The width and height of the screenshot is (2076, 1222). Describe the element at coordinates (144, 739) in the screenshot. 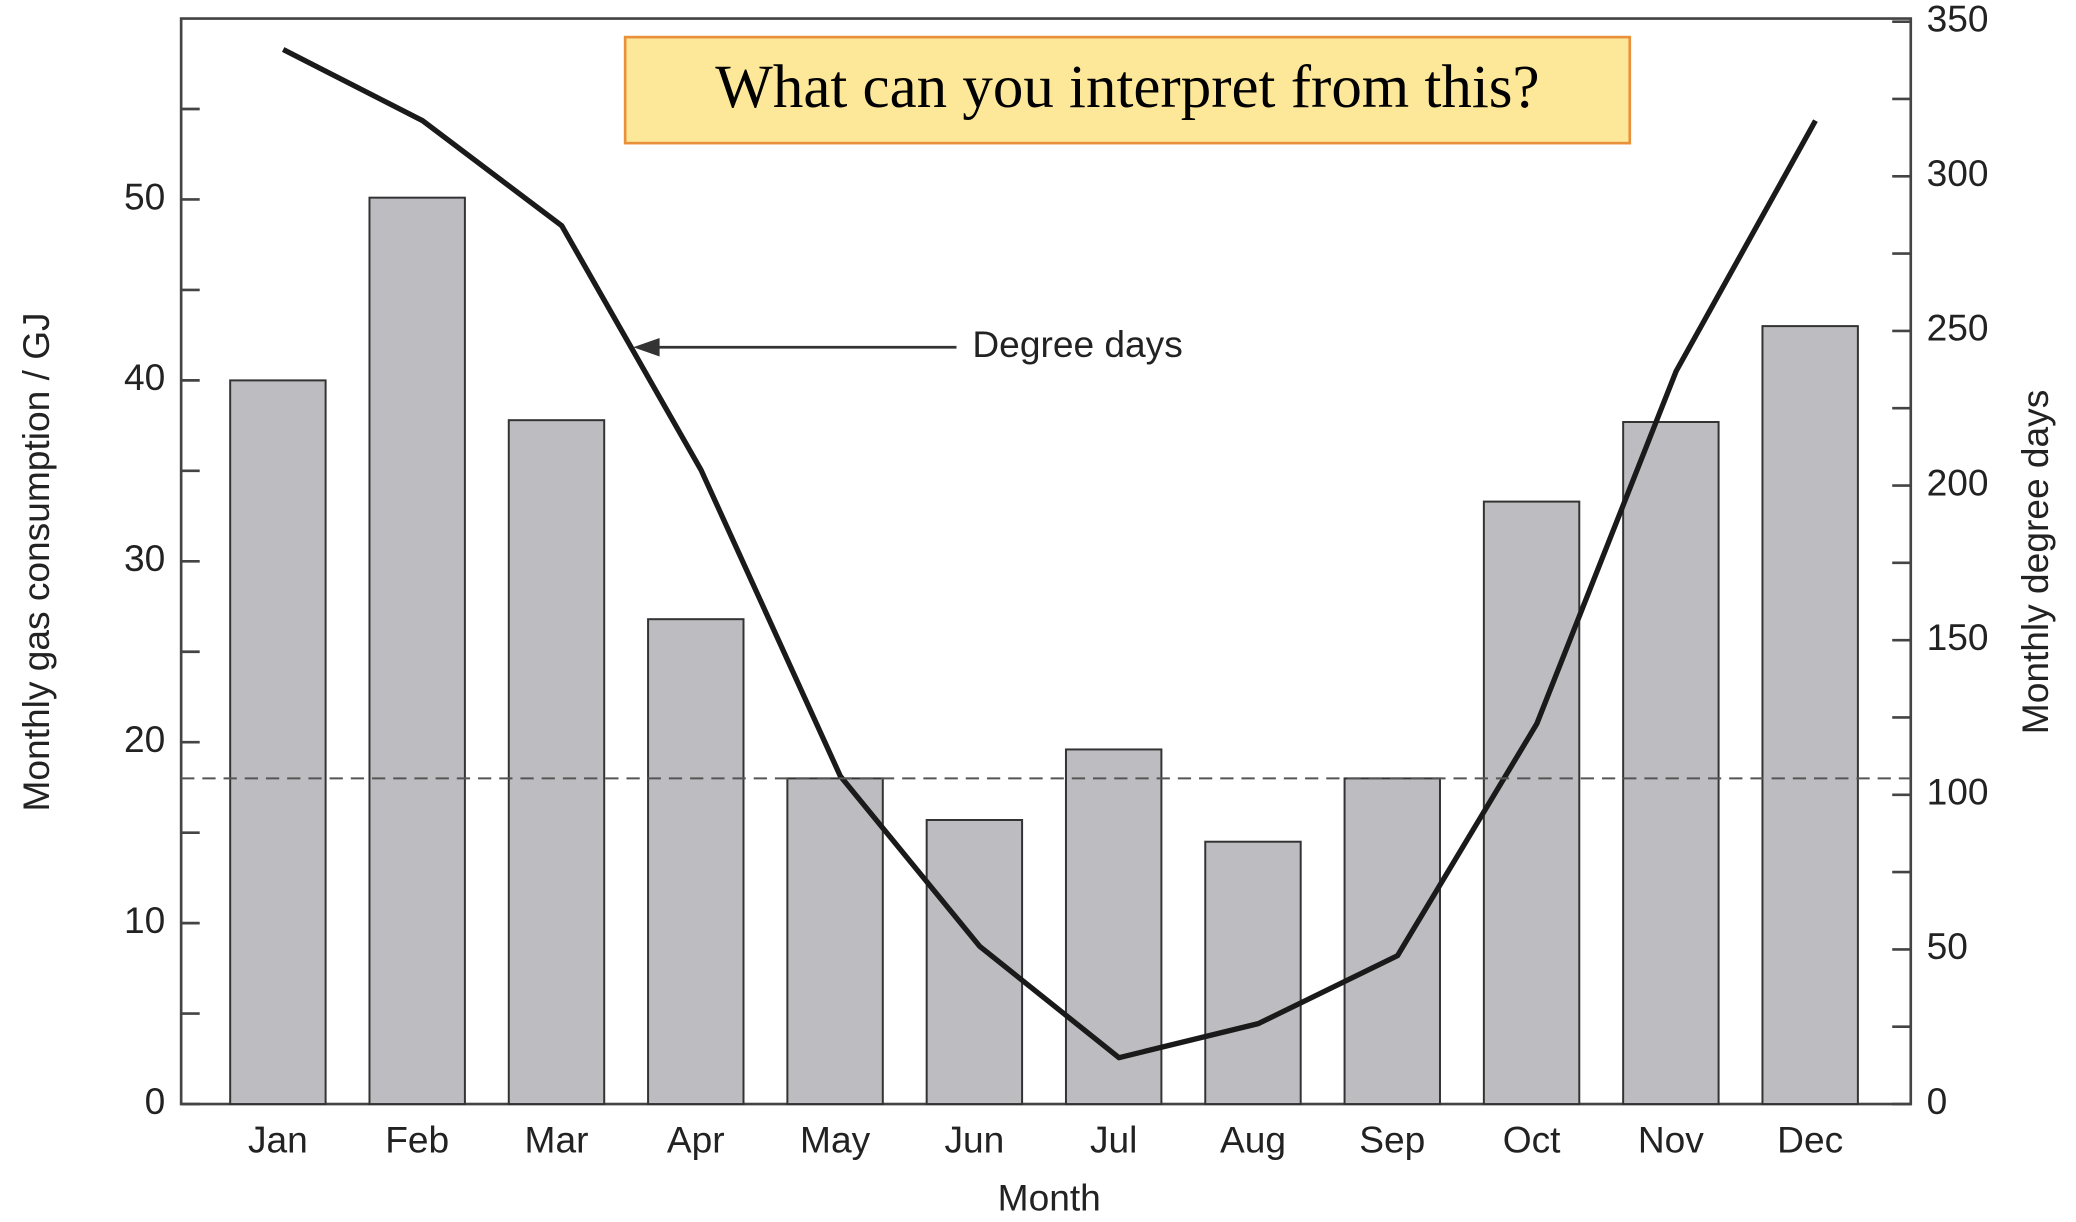

I see `y-tick-label: 20` at that location.